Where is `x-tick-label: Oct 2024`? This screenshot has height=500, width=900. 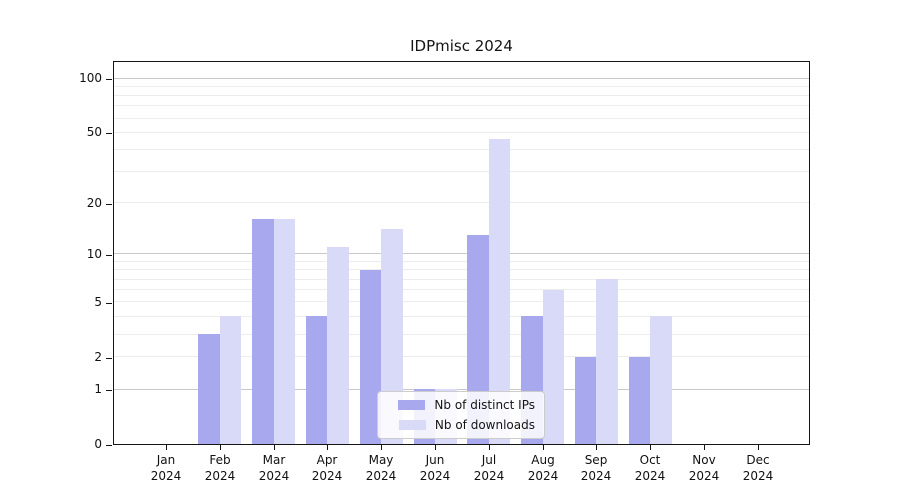
x-tick-label: Oct 2024 is located at coordinates (650, 468).